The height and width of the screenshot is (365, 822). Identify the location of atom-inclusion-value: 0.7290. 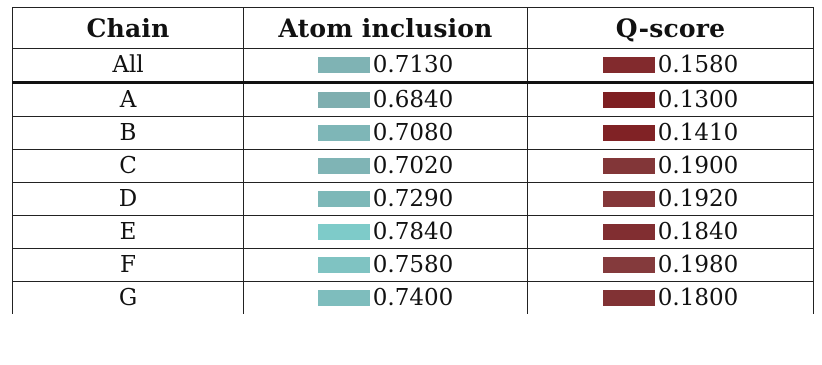
(413, 198).